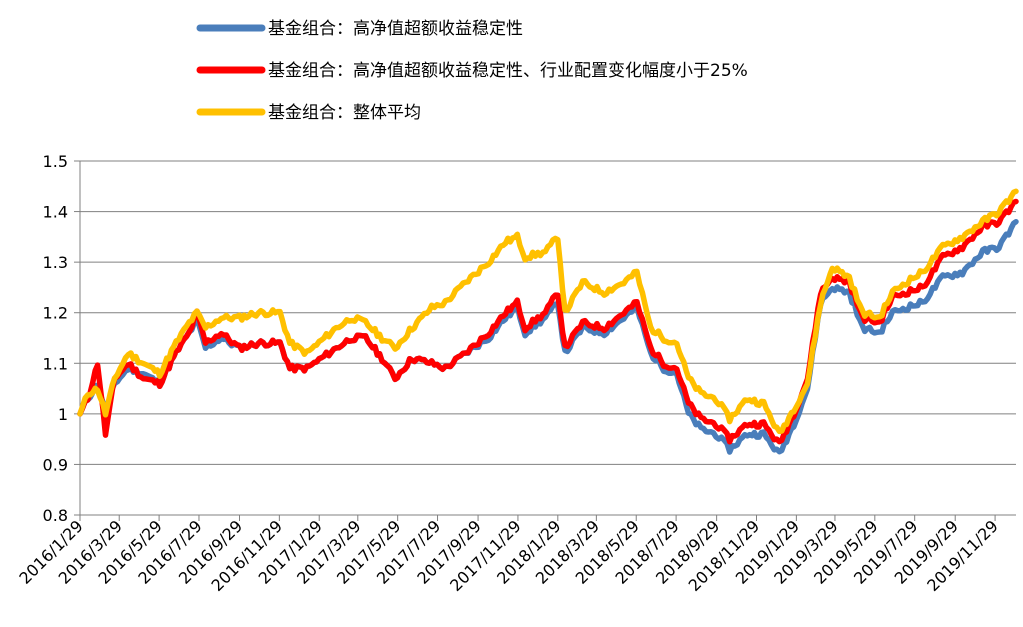 The width and height of the screenshot is (1023, 627). Describe the element at coordinates (55, 262) in the screenshot. I see `y-tick-label: 1.3` at that location.